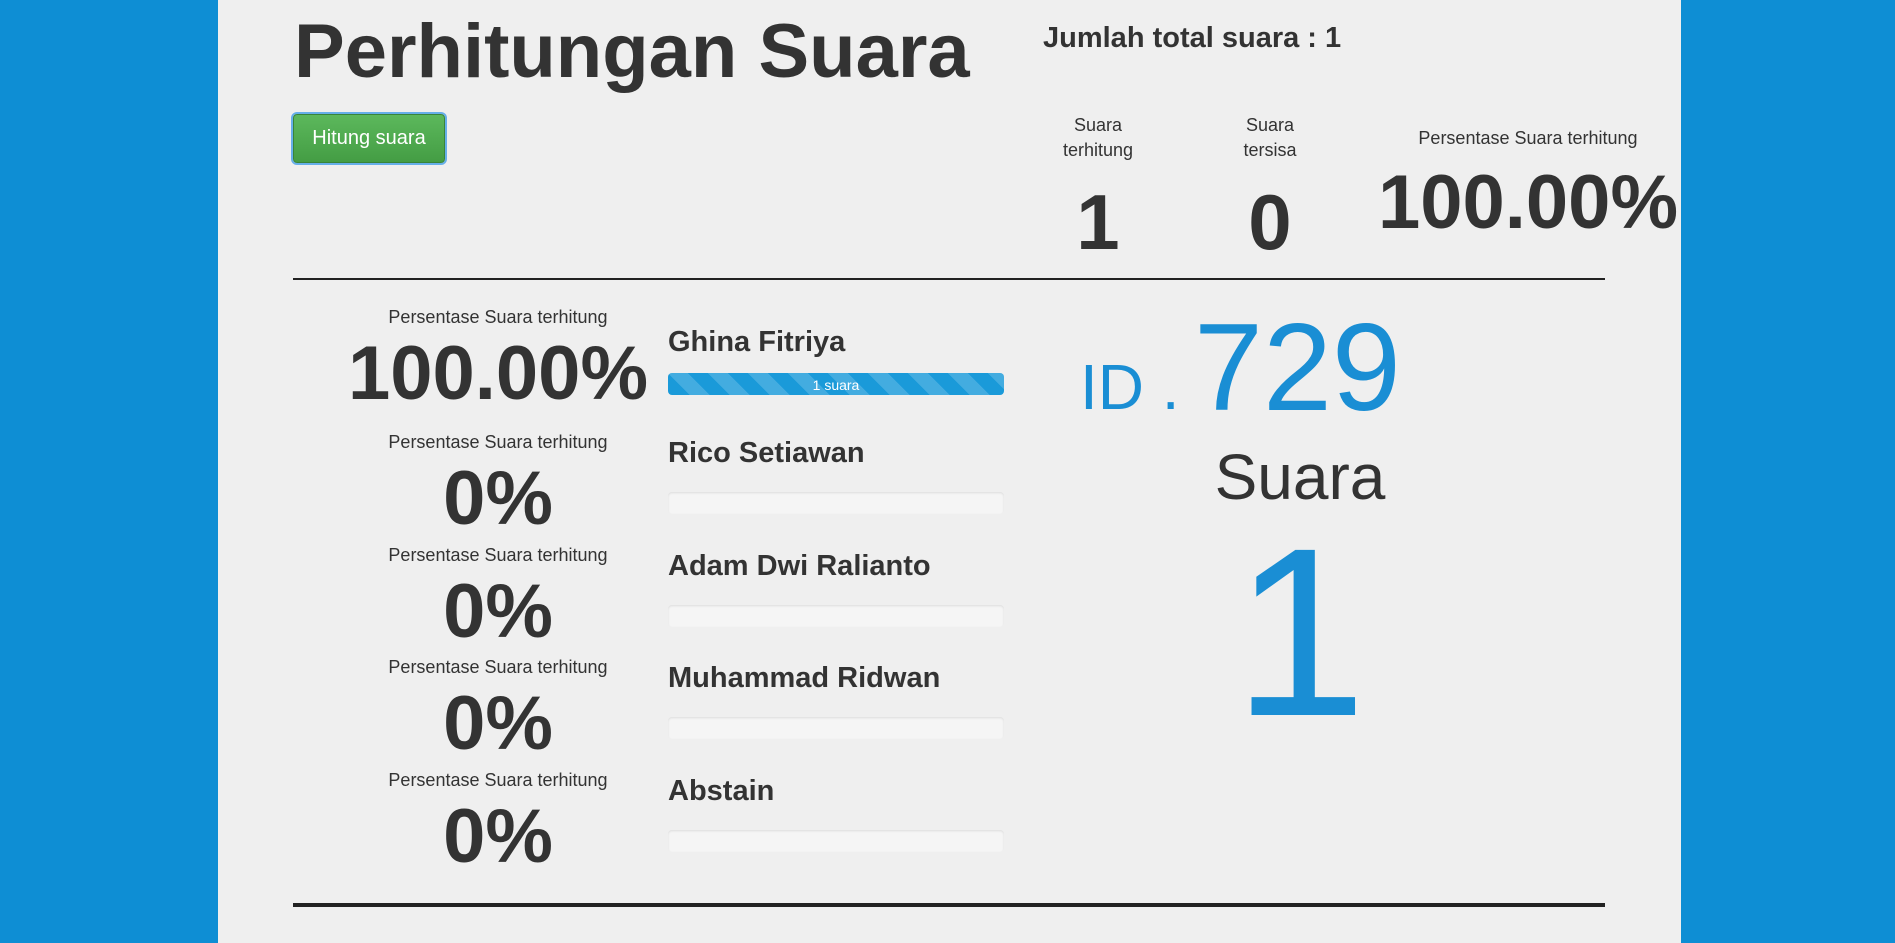  Describe the element at coordinates (757, 342) in the screenshot. I see `candidate-name: Ghina Fitriya` at that location.